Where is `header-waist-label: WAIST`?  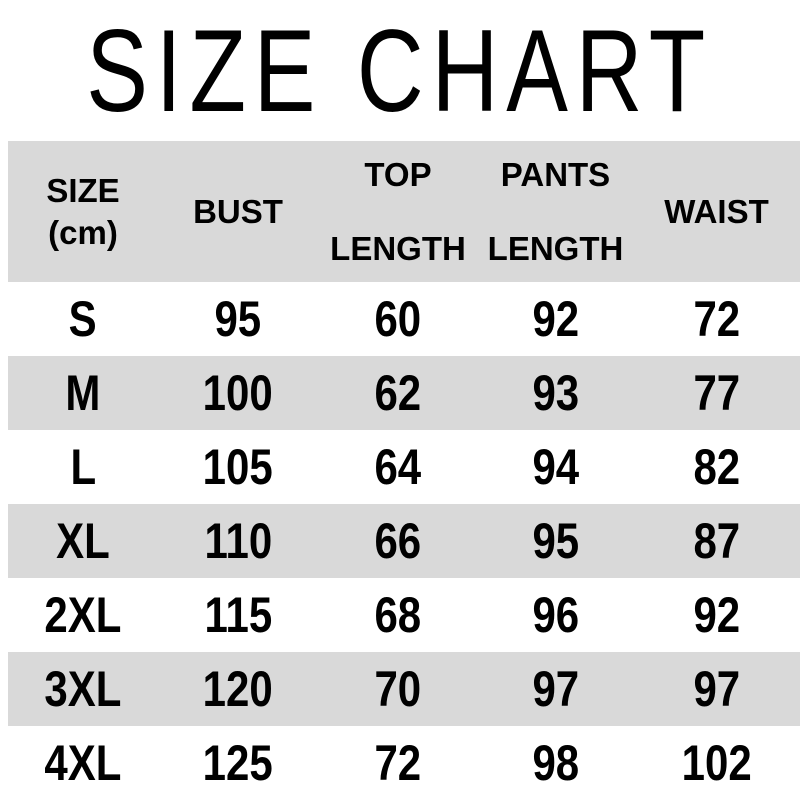 header-waist-label: WAIST is located at coordinates (716, 211).